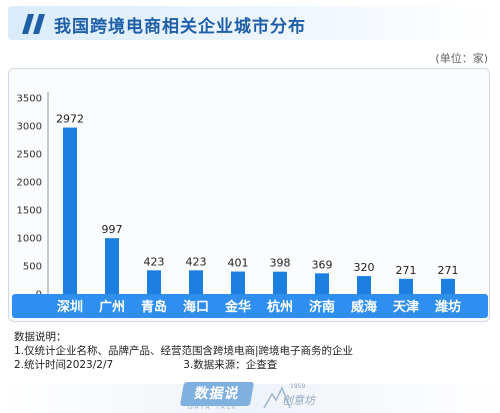  What do you see at coordinates (364, 307) in the screenshot?
I see `category-label-7: 威海` at bounding box center [364, 307].